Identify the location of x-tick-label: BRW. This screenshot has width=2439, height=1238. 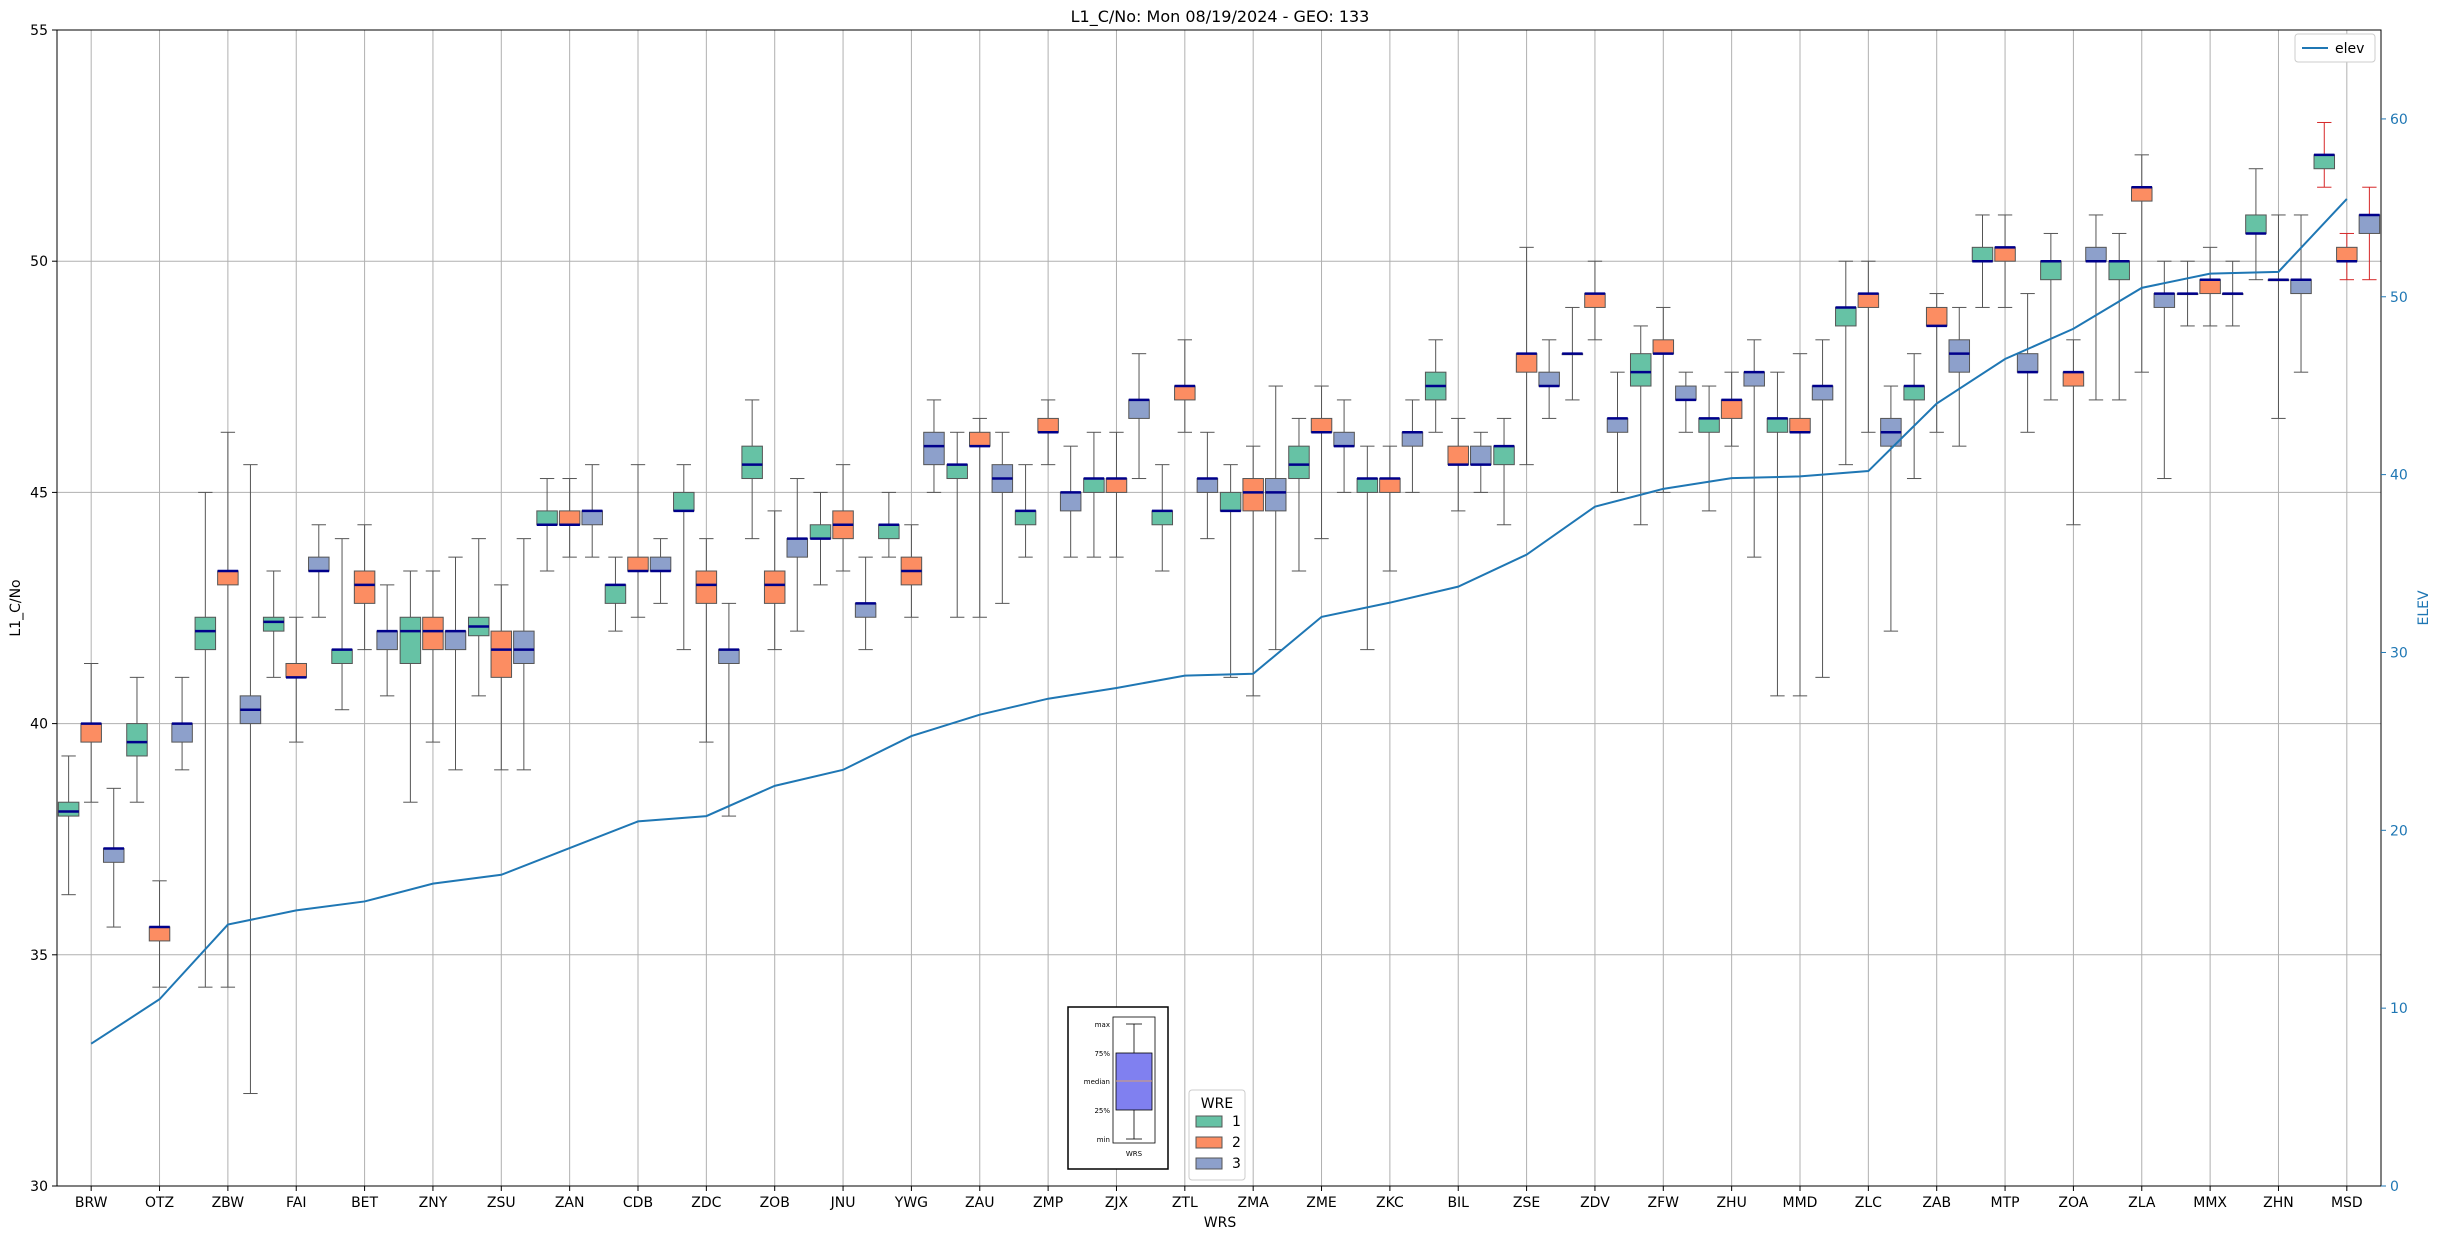
(91, 1203).